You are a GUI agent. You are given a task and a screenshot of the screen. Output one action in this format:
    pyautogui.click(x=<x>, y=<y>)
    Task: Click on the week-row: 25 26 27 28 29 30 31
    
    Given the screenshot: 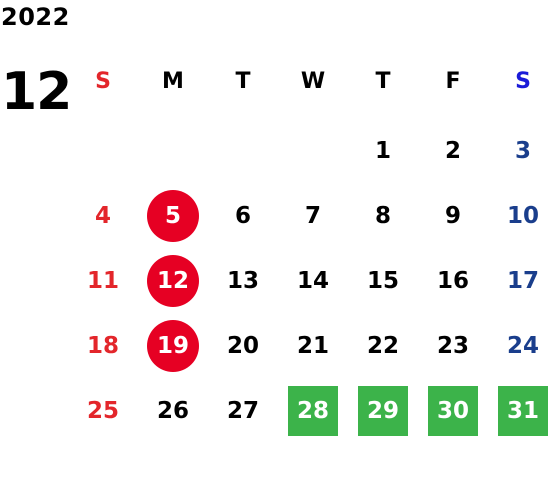 What is the action you would take?
    pyautogui.click(x=308, y=411)
    